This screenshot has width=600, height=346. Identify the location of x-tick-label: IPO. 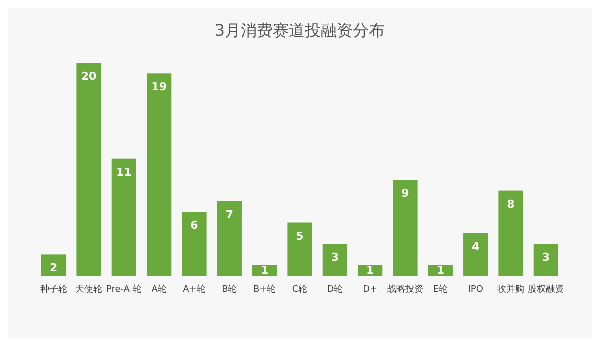
(476, 290).